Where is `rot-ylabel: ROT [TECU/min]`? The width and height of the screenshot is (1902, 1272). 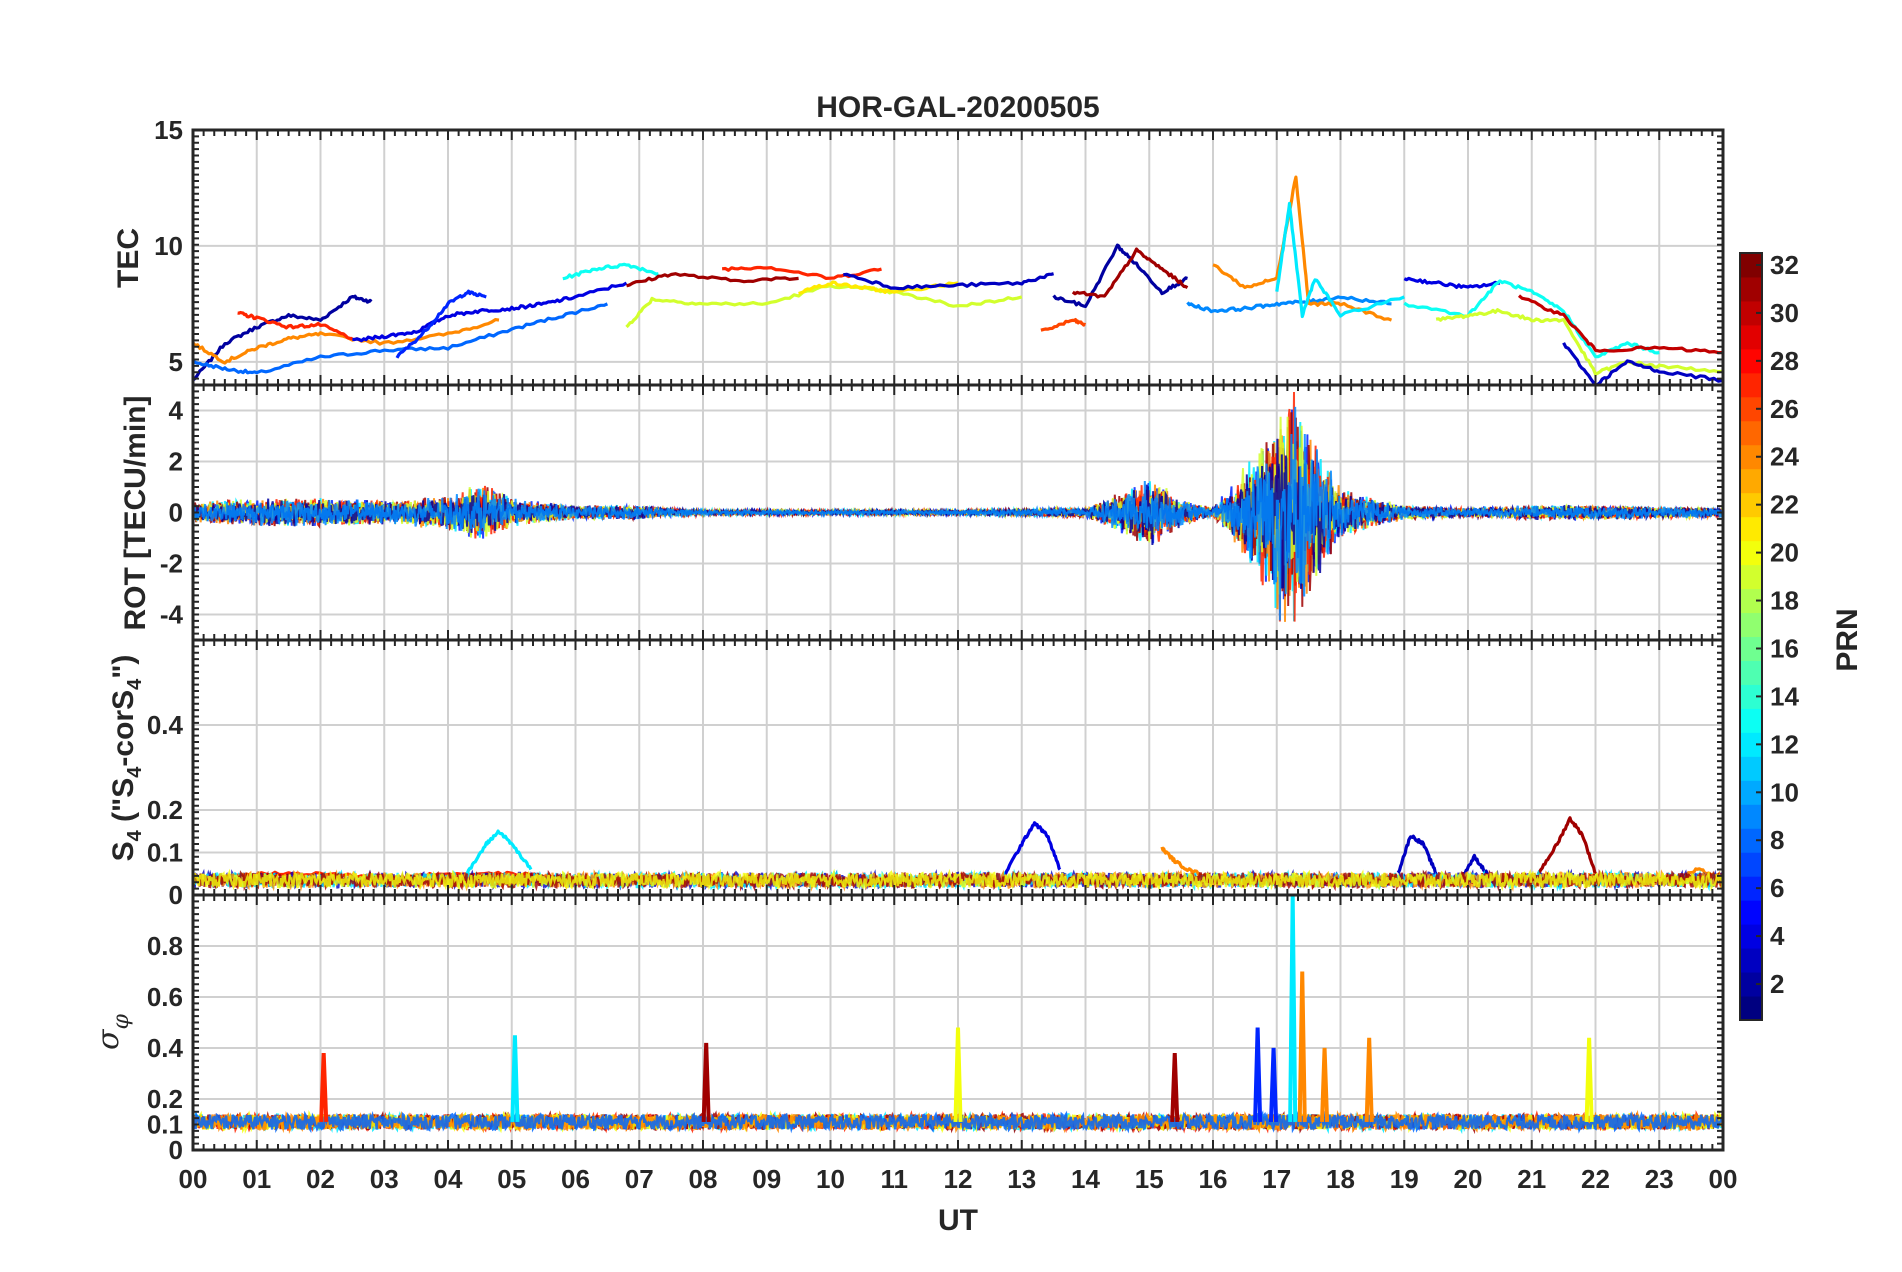
rot-ylabel: ROT [TECU/min] is located at coordinates (135, 513).